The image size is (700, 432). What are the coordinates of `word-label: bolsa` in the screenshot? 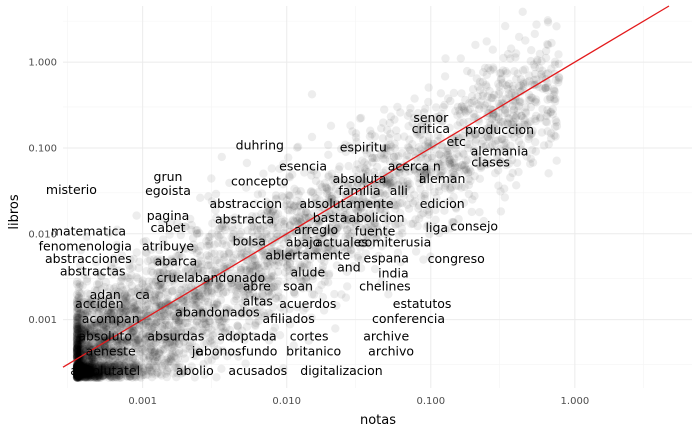 It's located at (249, 241).